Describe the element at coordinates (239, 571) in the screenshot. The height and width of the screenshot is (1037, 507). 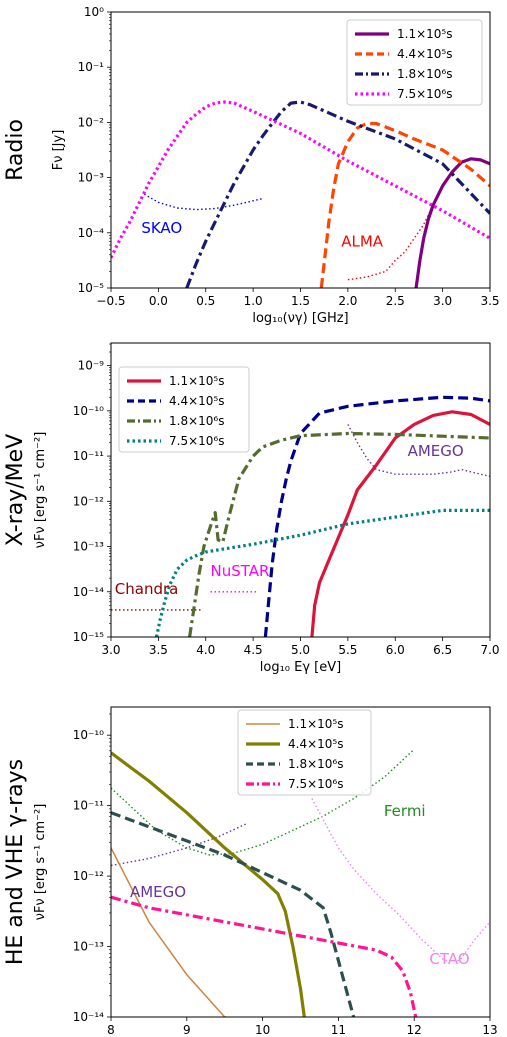
I see `instrument-label: NuSTAR` at that location.